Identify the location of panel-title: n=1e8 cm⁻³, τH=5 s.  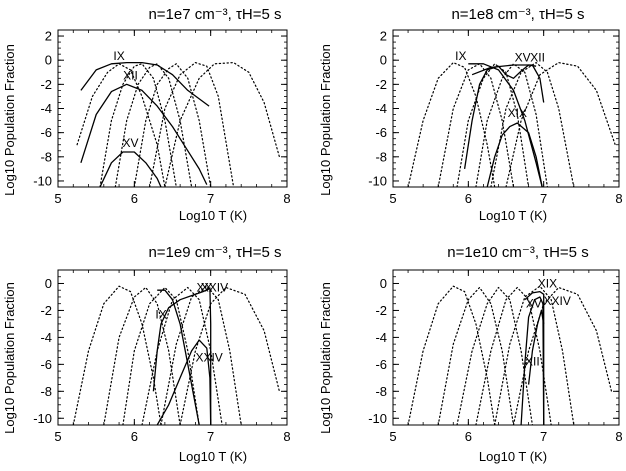
(517, 14).